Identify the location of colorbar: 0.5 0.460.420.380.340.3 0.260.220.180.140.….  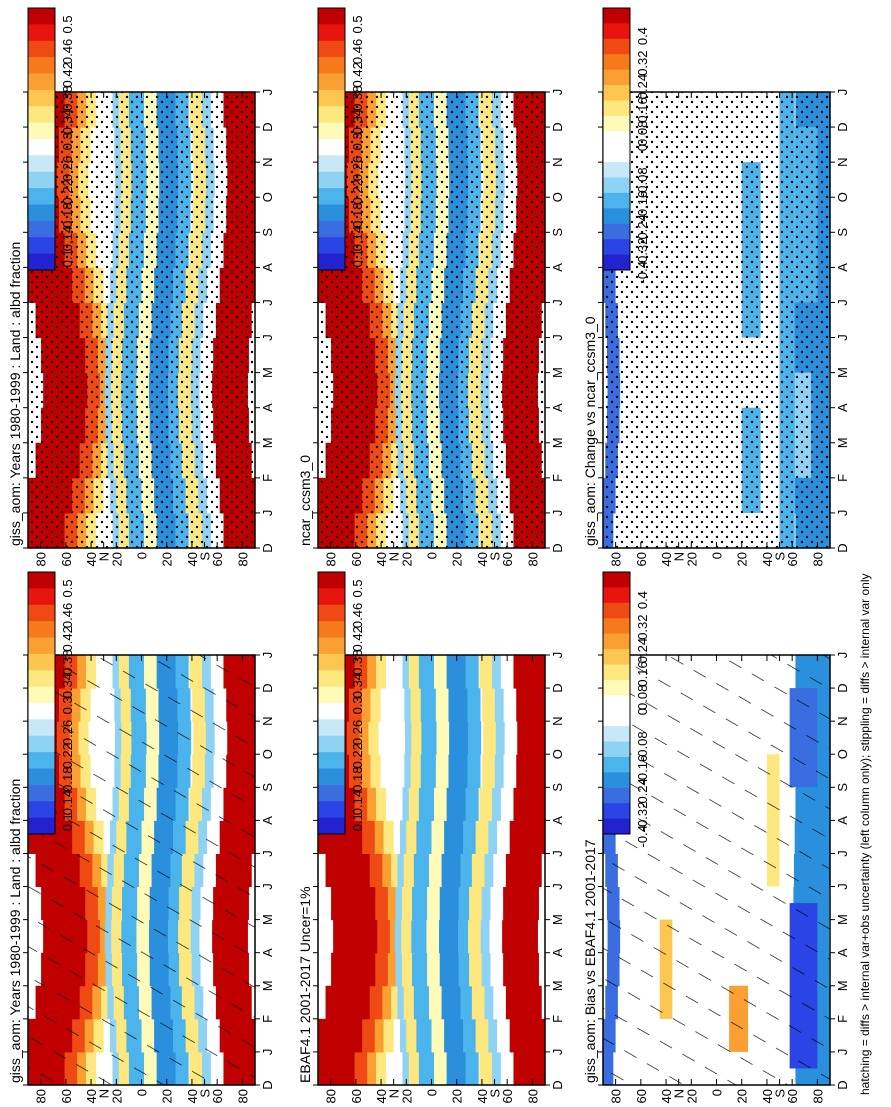
(341, 703).